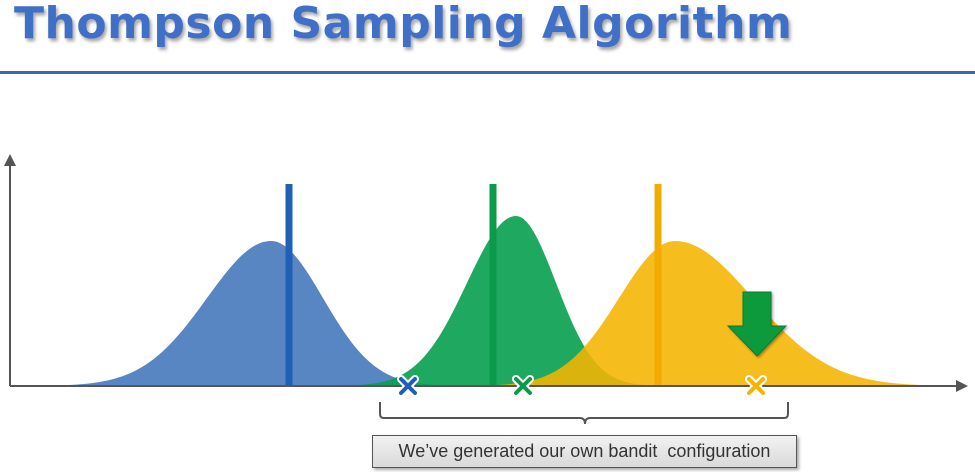  What do you see at coordinates (289, 285) in the screenshot?
I see `blue-expected-value-line` at bounding box center [289, 285].